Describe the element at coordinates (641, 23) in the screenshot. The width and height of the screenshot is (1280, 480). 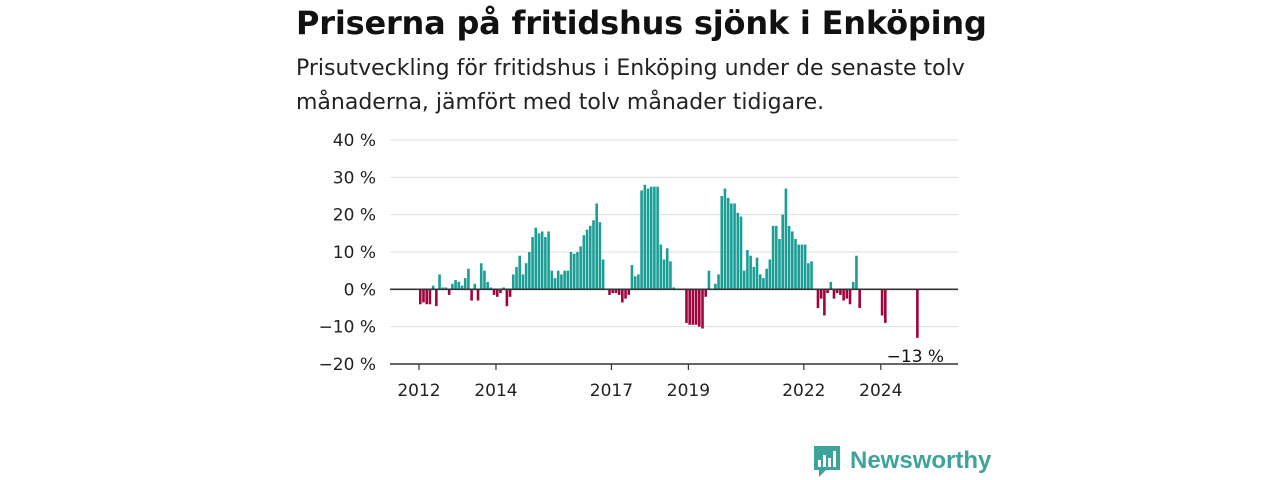
I see `chart-title: Priserna på fritidshus sjönk i Enköping` at that location.